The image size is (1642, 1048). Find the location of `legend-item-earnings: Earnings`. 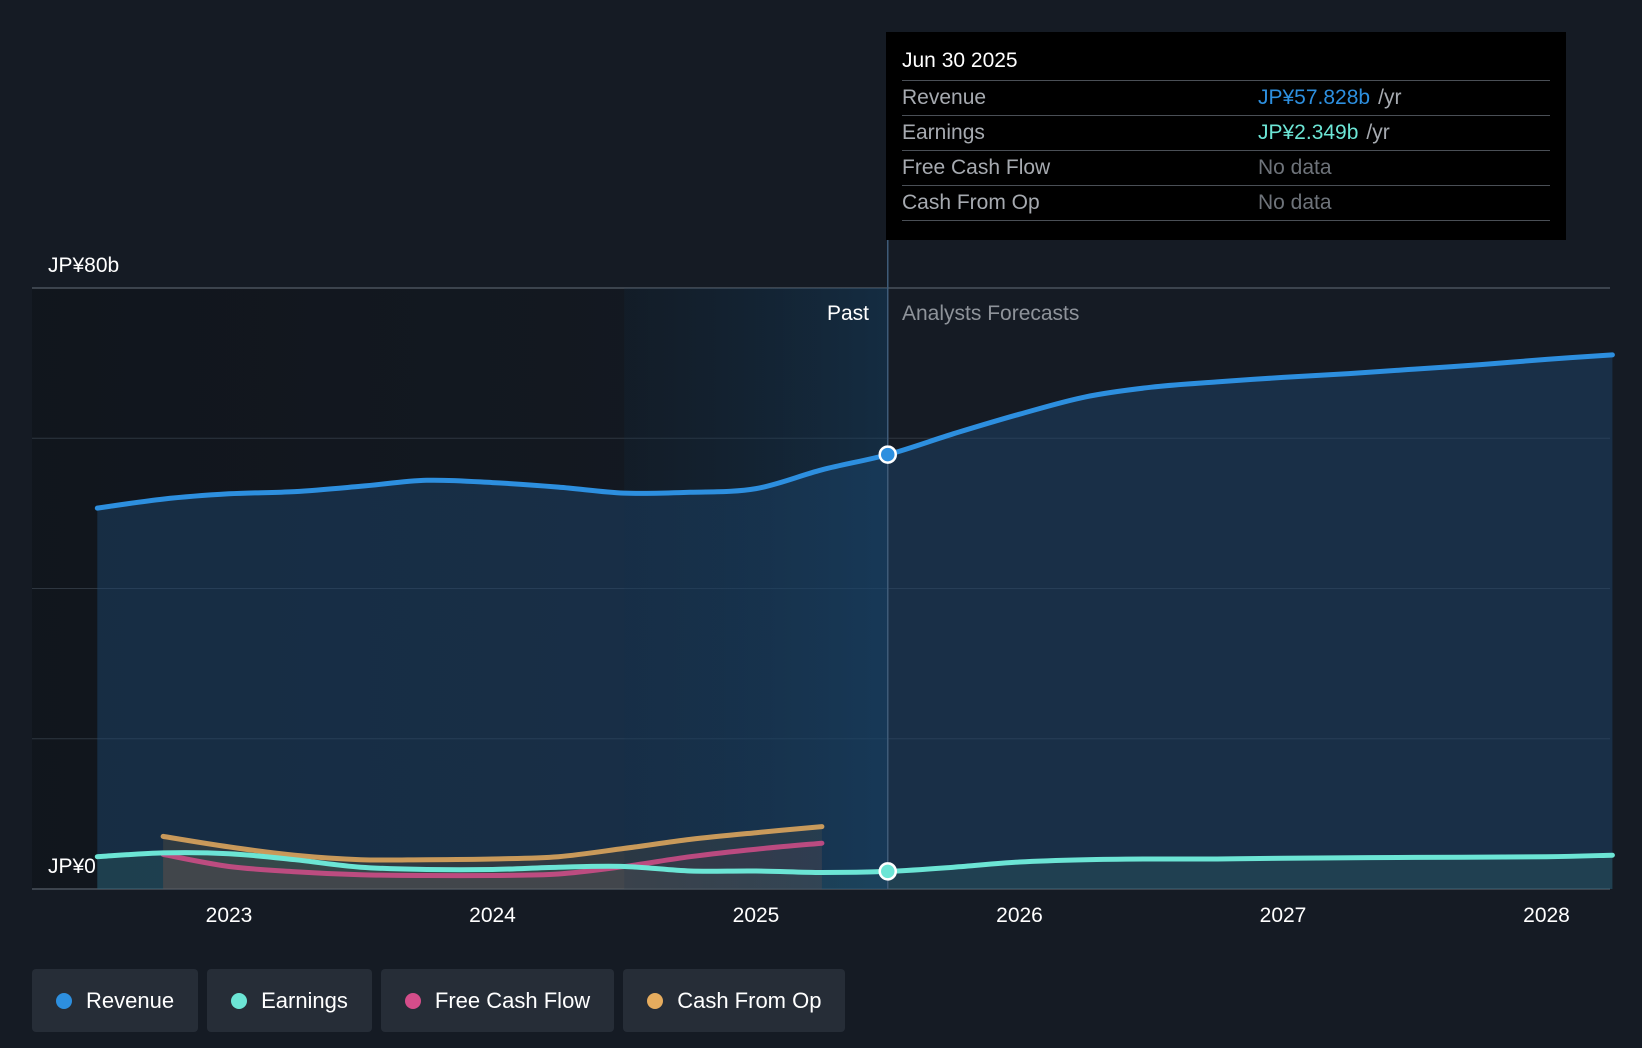

legend-item-earnings: Earnings is located at coordinates (289, 1000).